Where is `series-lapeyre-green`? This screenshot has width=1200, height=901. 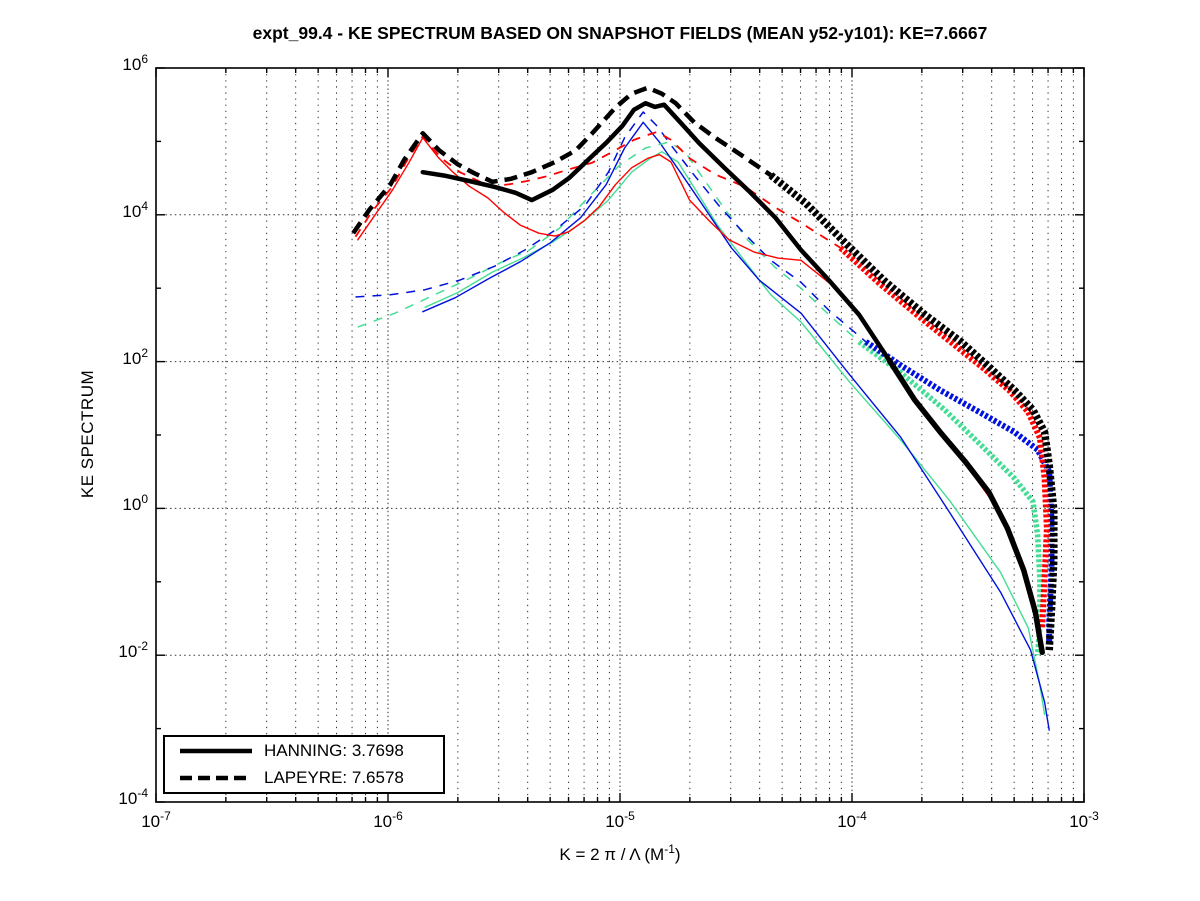 series-lapeyre-green is located at coordinates (608, 242).